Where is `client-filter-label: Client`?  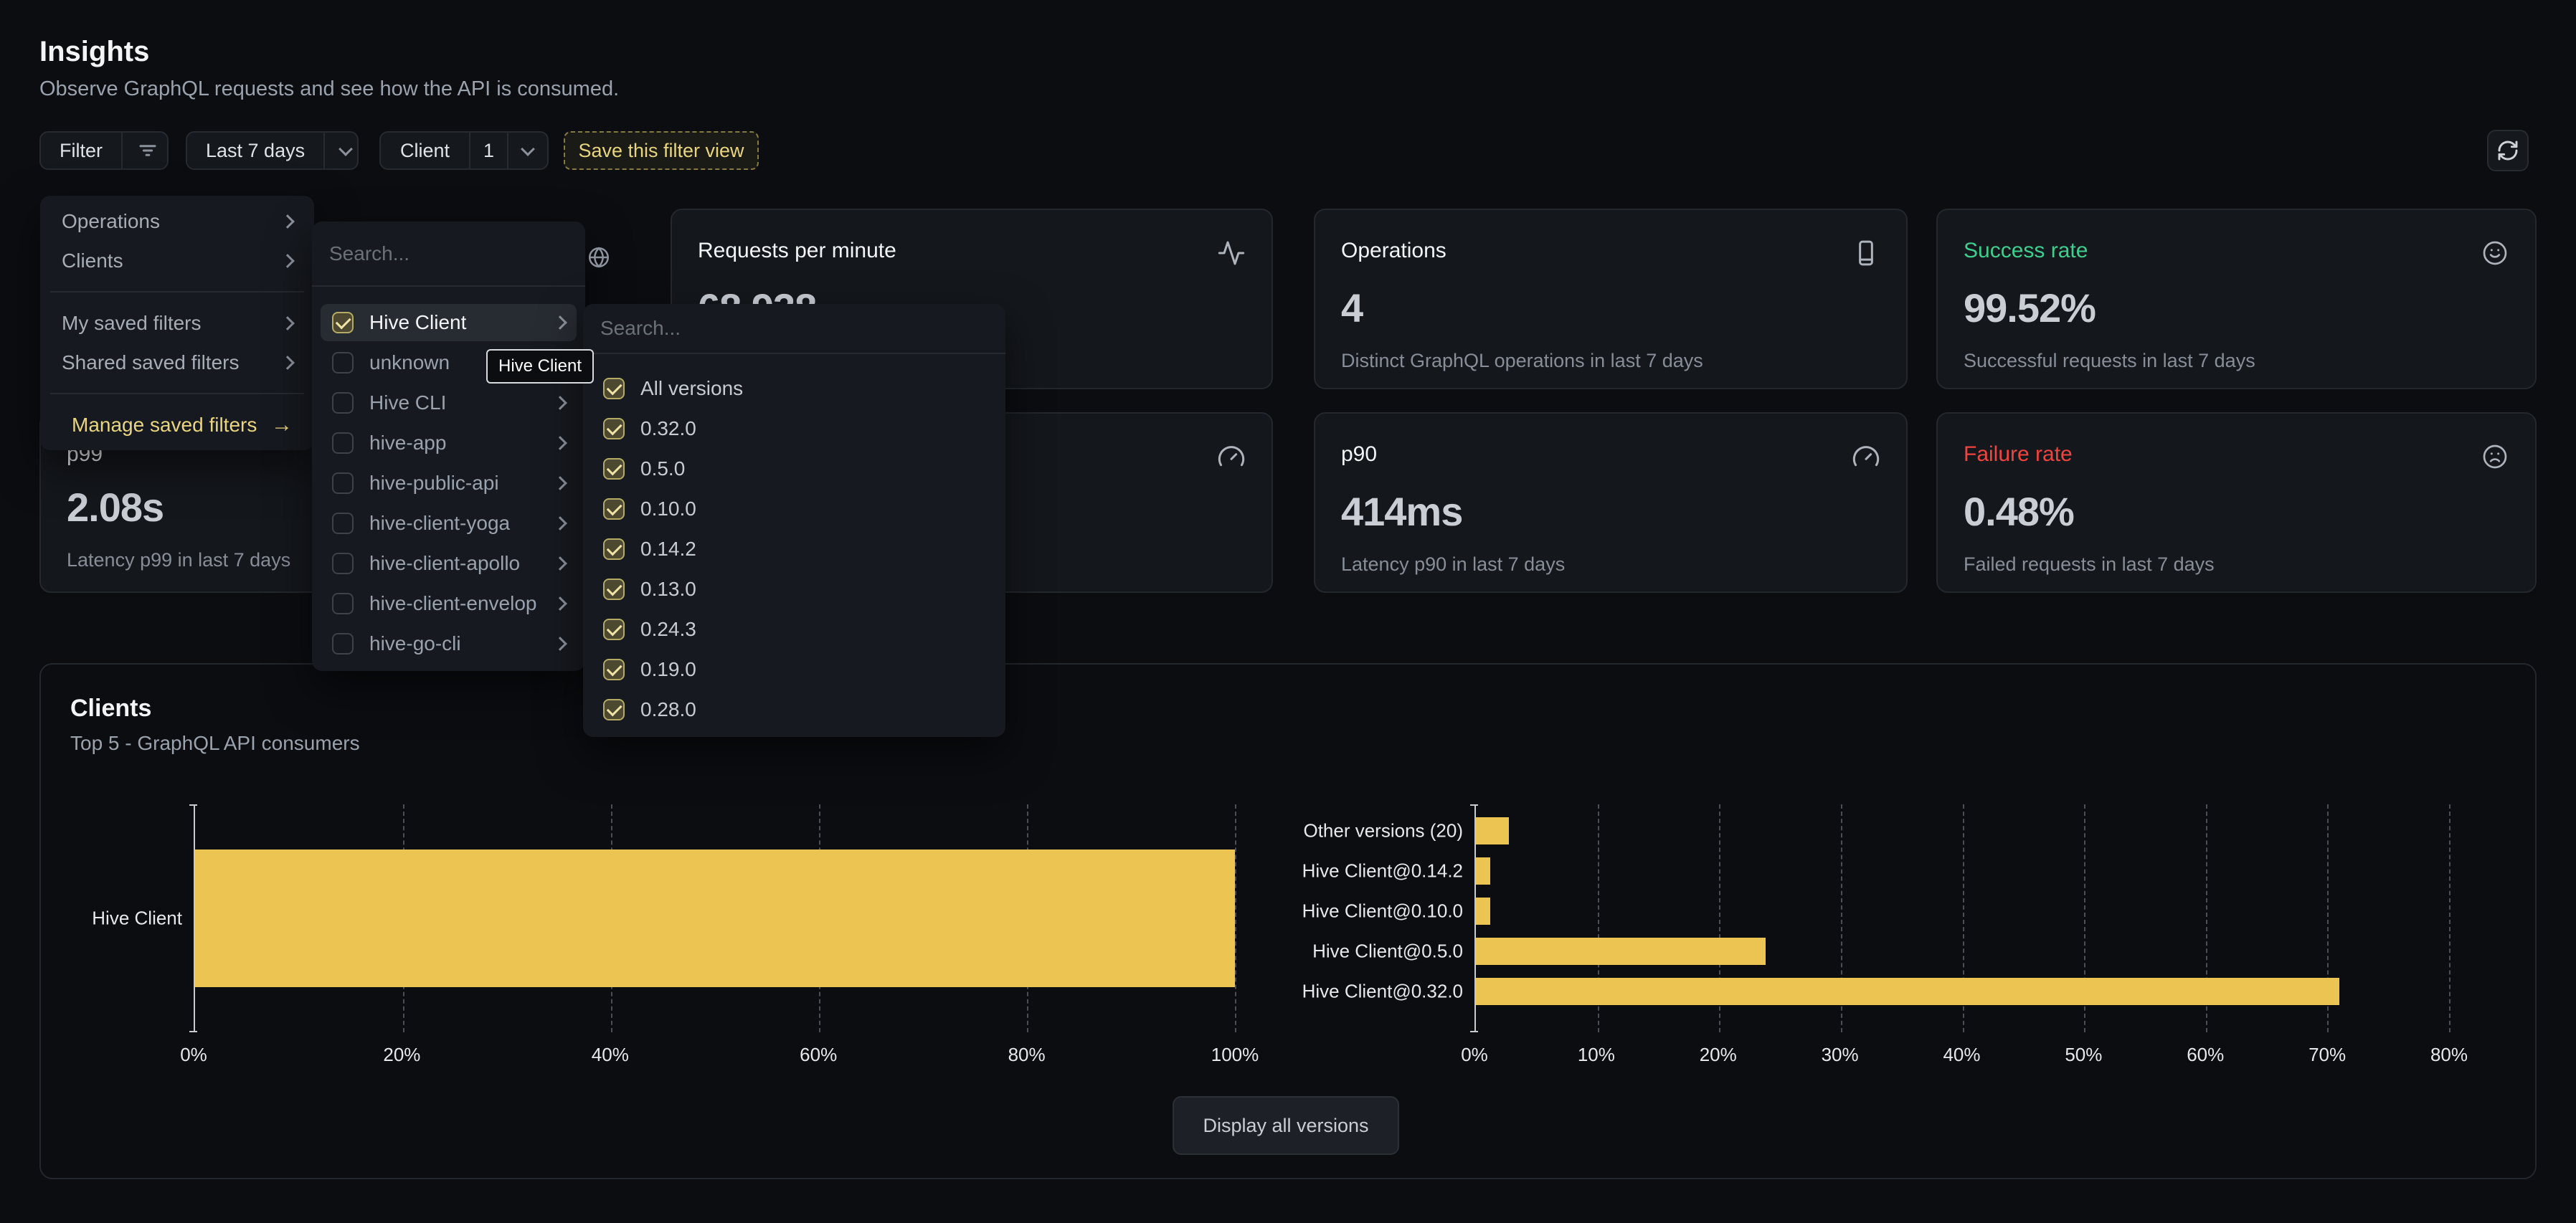
client-filter-label: Client is located at coordinates (424, 150).